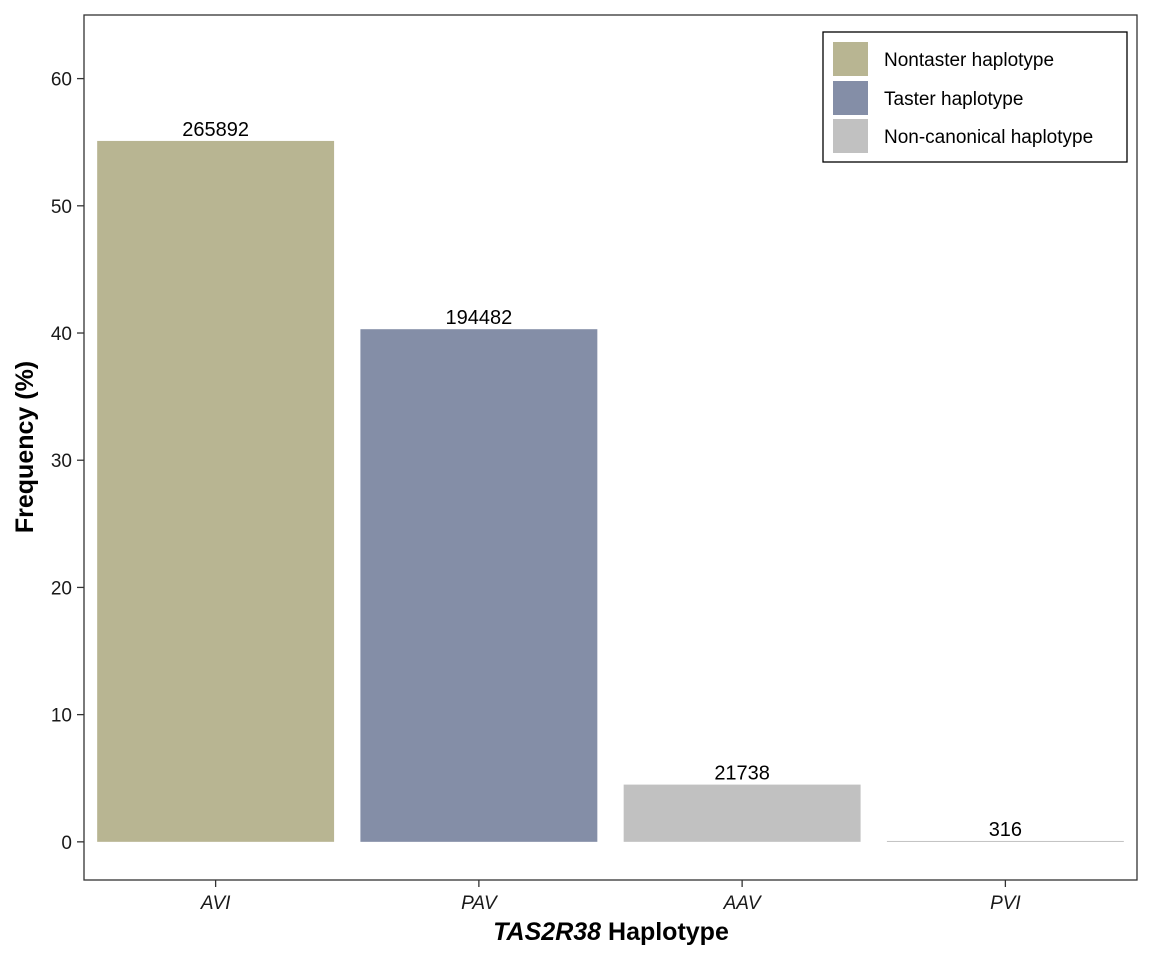 The height and width of the screenshot is (960, 1152). What do you see at coordinates (479, 318) in the screenshot?
I see `bar-value-label-pav: 194482` at bounding box center [479, 318].